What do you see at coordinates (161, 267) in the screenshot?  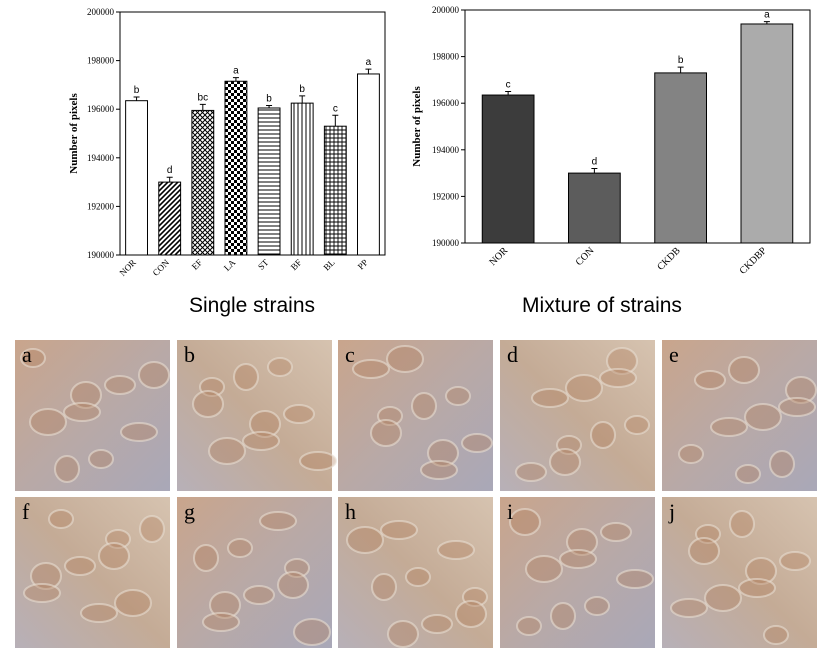 I see `x-tick-label: CON` at bounding box center [161, 267].